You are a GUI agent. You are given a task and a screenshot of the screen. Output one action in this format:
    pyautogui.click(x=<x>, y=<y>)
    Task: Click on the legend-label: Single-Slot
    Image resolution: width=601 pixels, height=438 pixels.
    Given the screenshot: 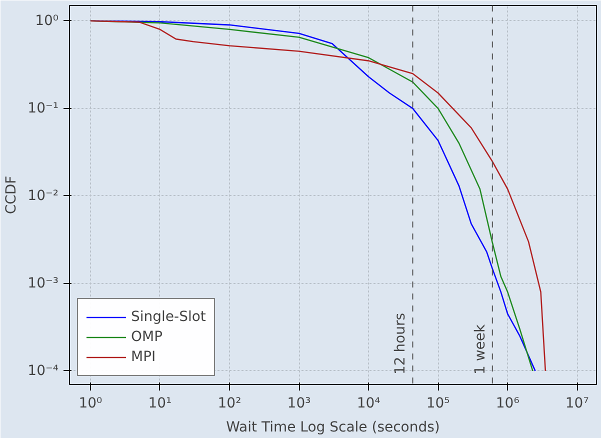 What is the action you would take?
    pyautogui.click(x=168, y=317)
    